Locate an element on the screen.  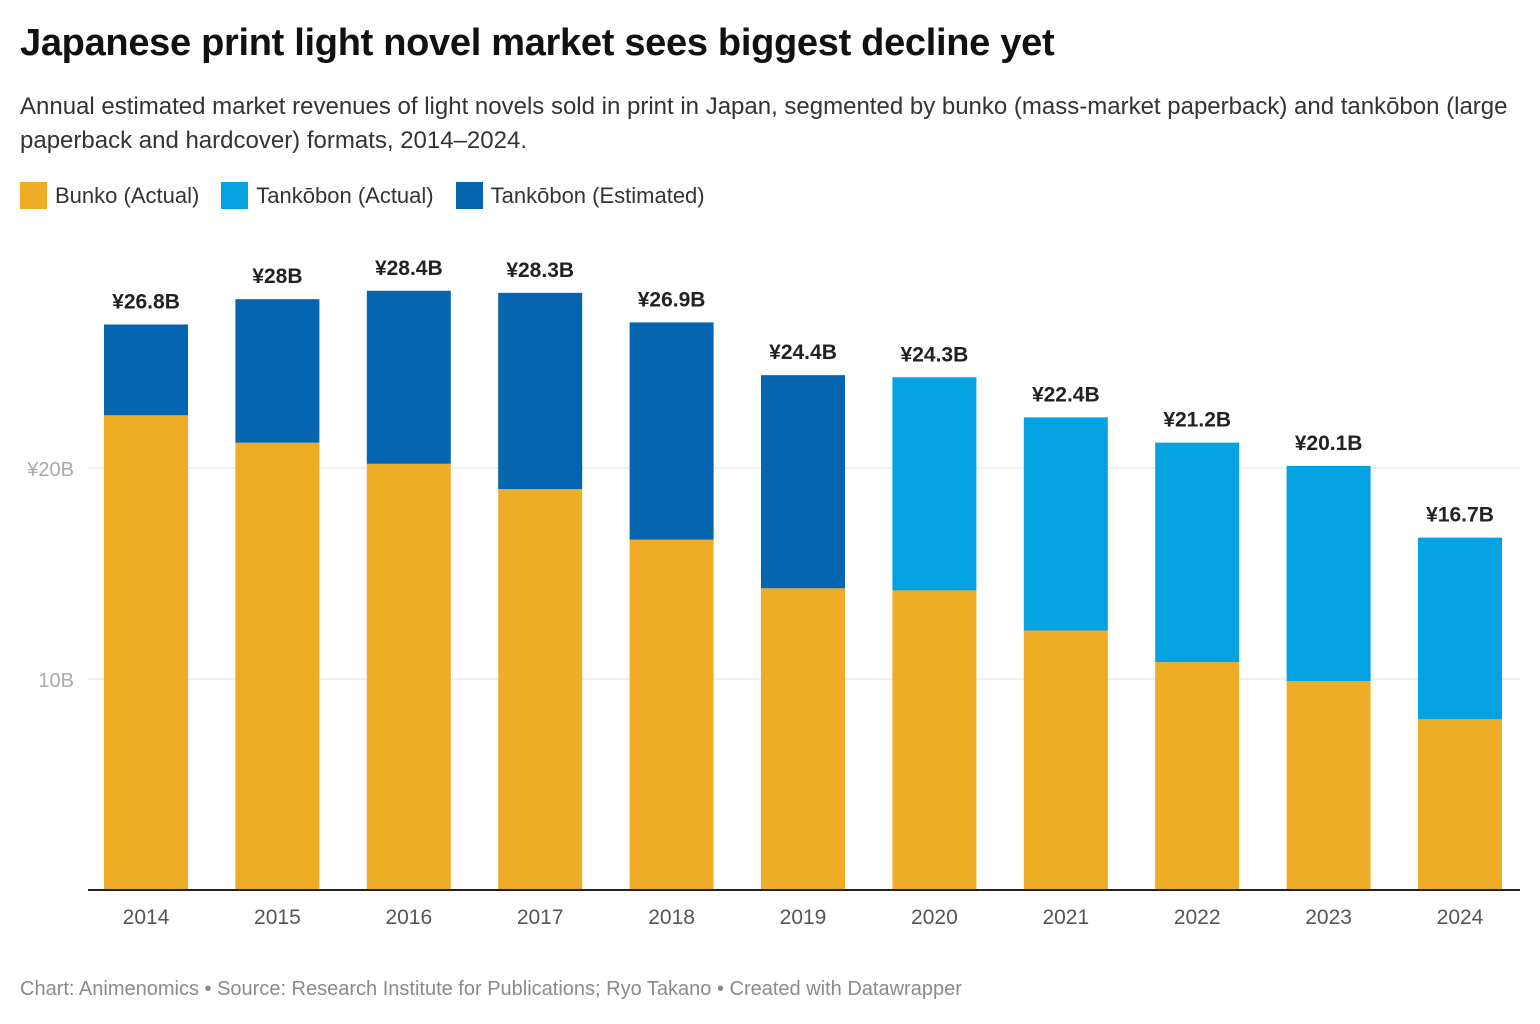
x-tick-label: 2019 is located at coordinates (803, 917).